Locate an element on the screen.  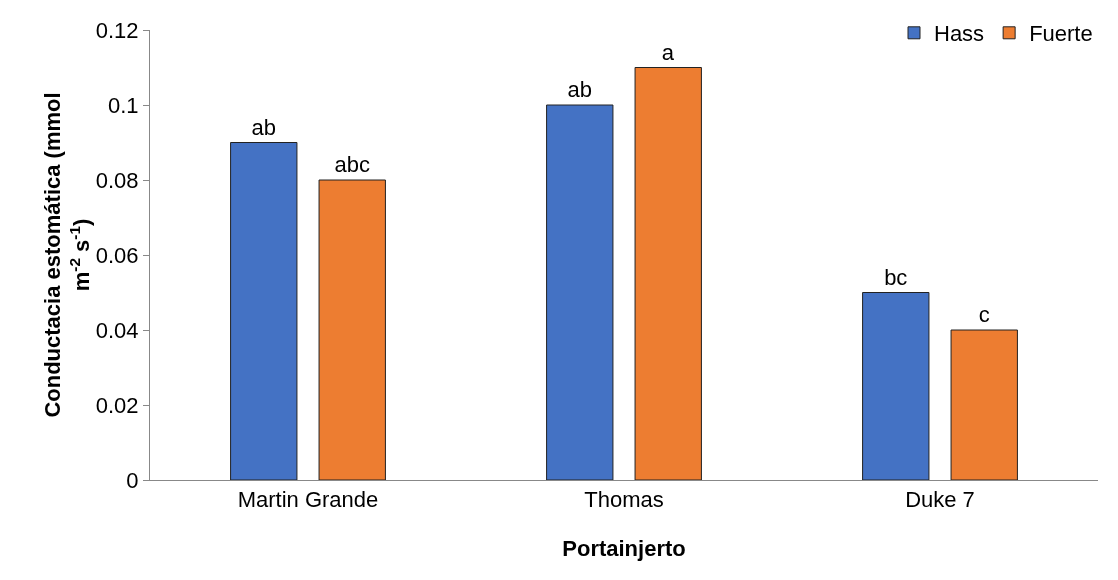
y-tick-label: 0.08 is located at coordinates (117, 180).